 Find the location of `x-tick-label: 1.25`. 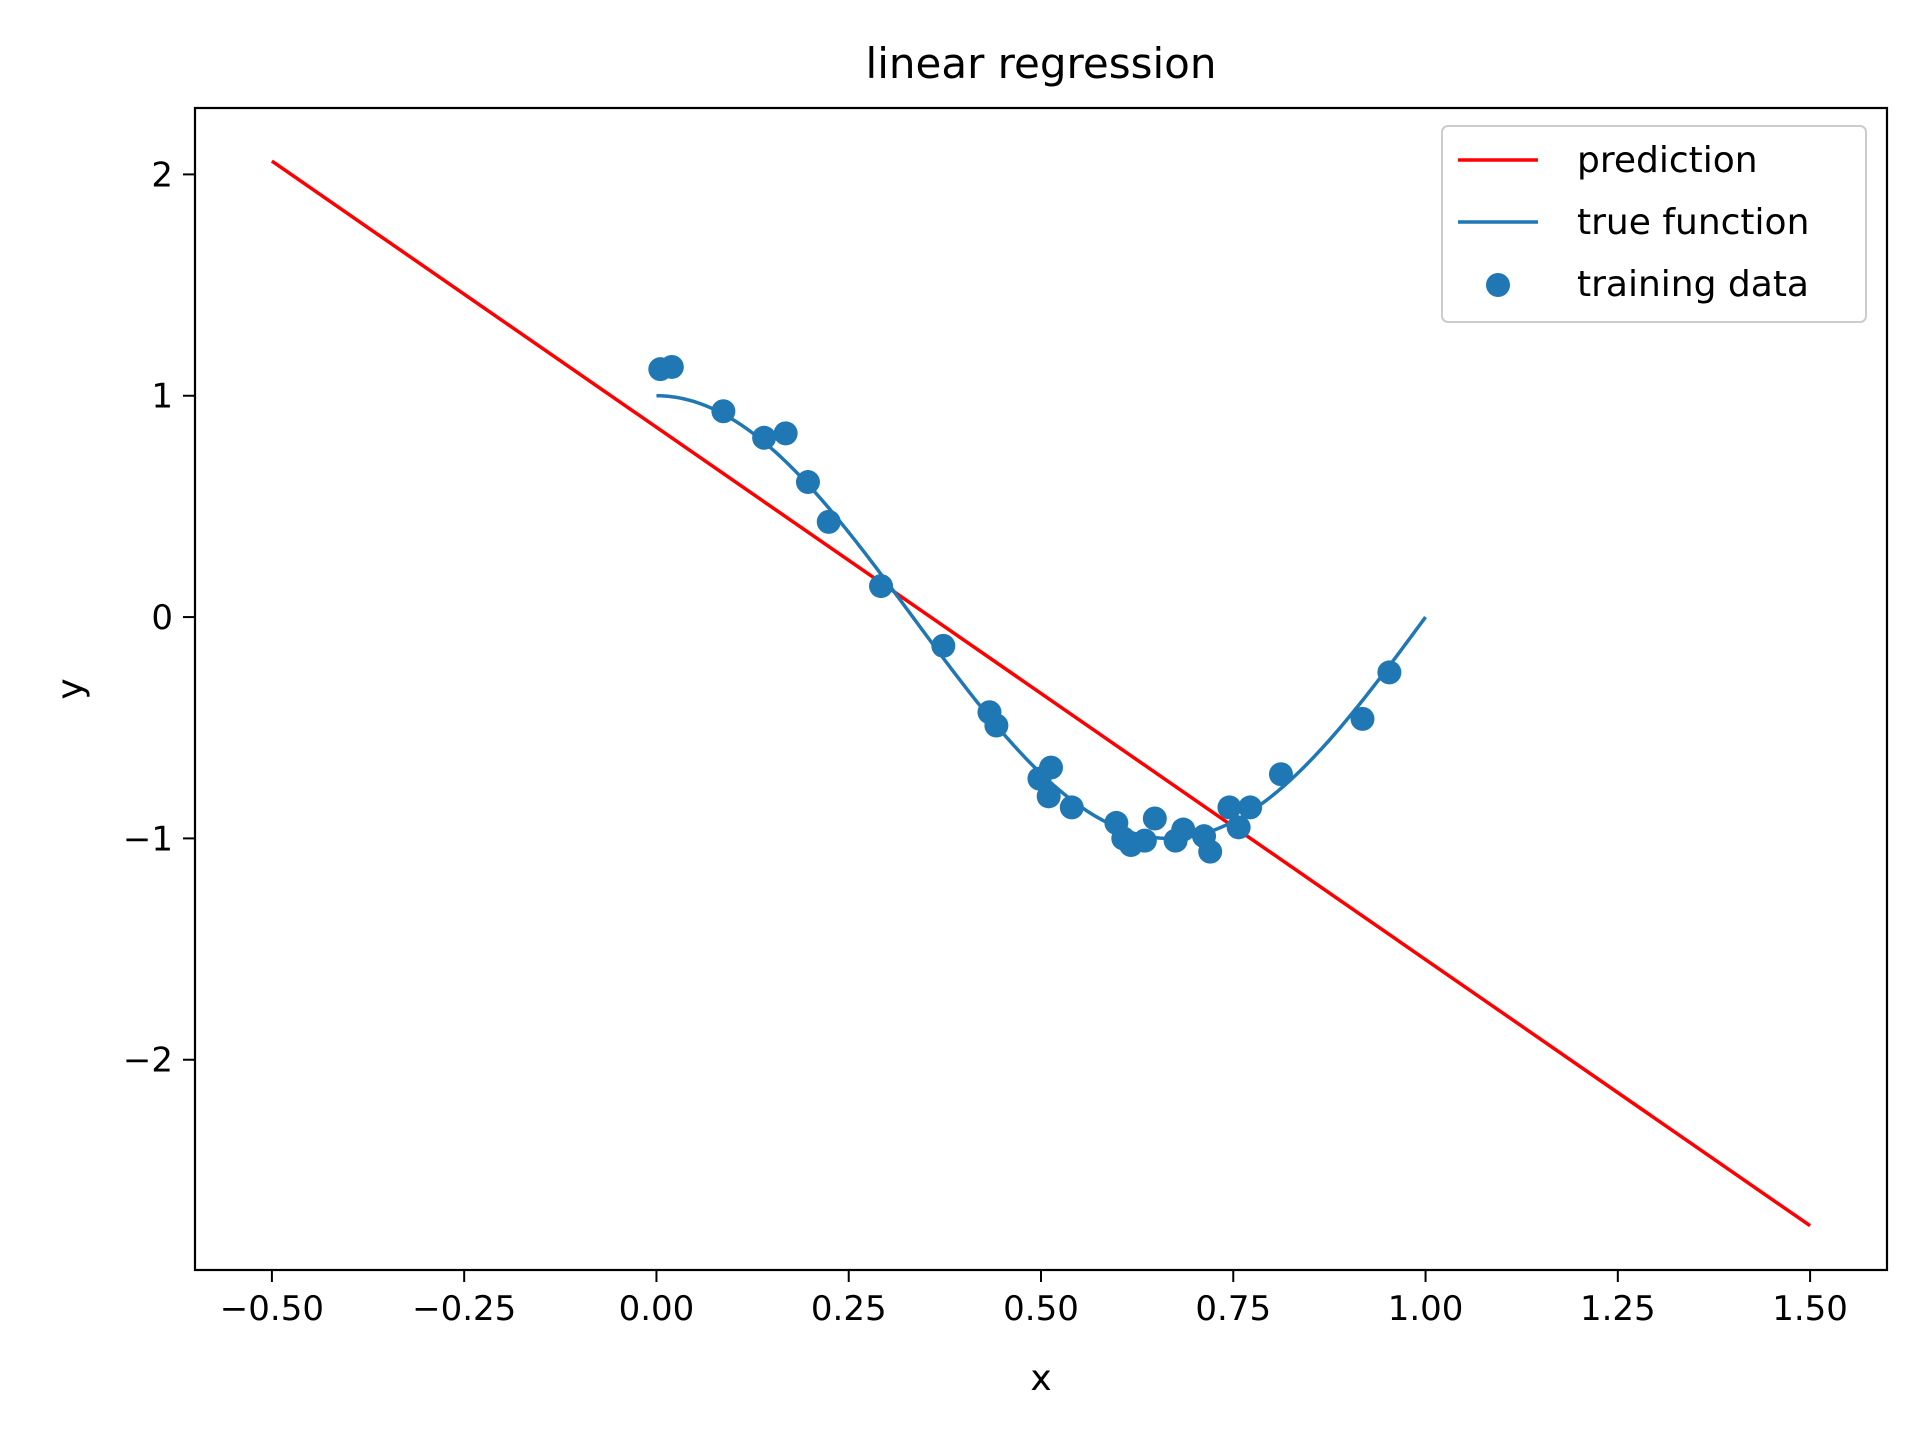

x-tick-label: 1.25 is located at coordinates (1618, 1309).